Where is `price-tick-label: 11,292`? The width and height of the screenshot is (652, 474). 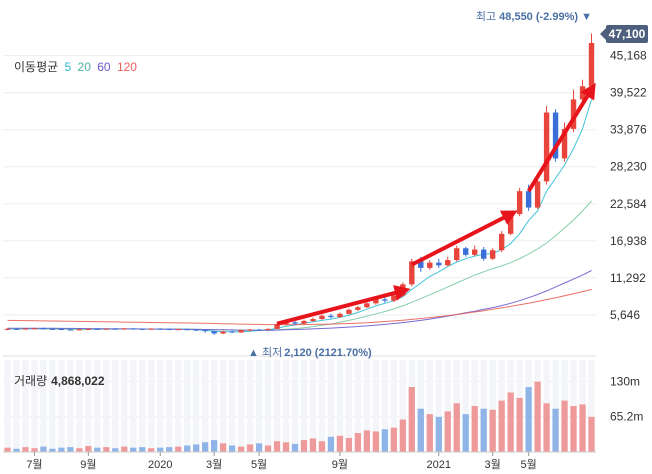 price-tick-label: 11,292 is located at coordinates (628, 278).